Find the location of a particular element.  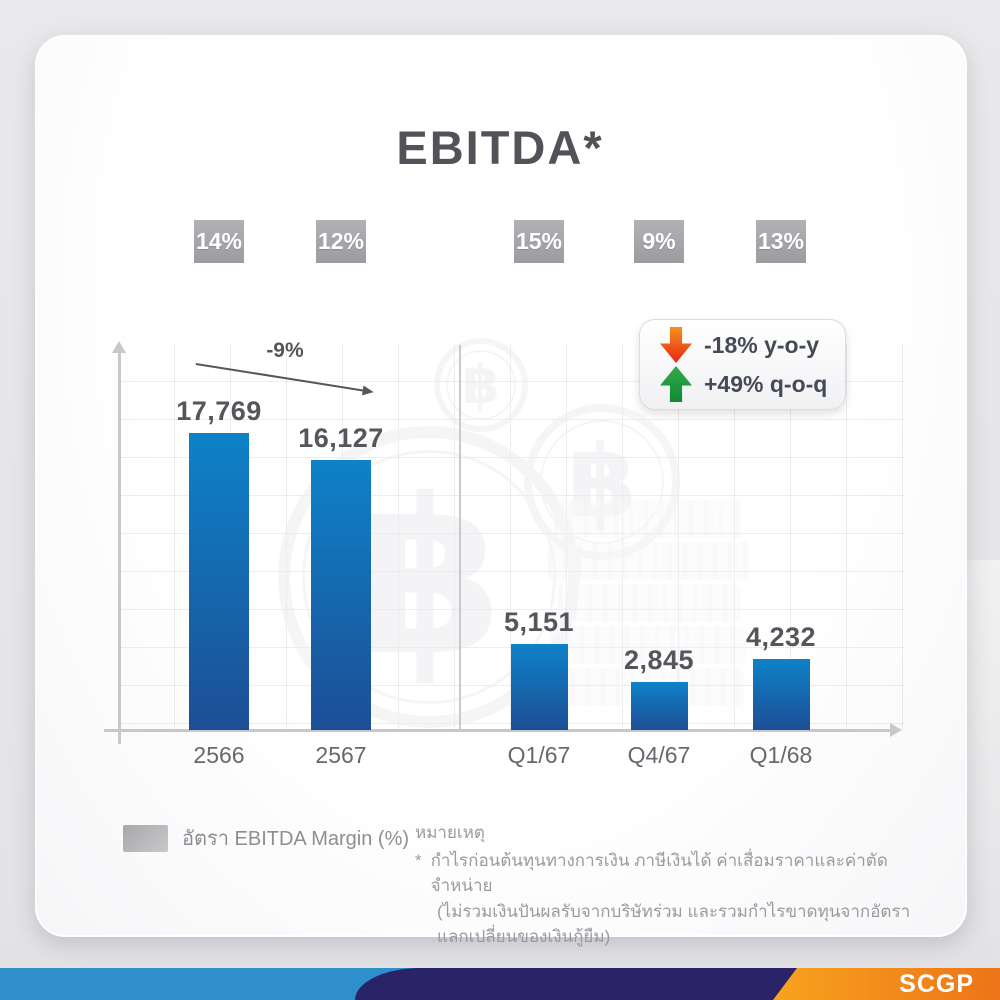

x-axis is located at coordinates (498, 730).